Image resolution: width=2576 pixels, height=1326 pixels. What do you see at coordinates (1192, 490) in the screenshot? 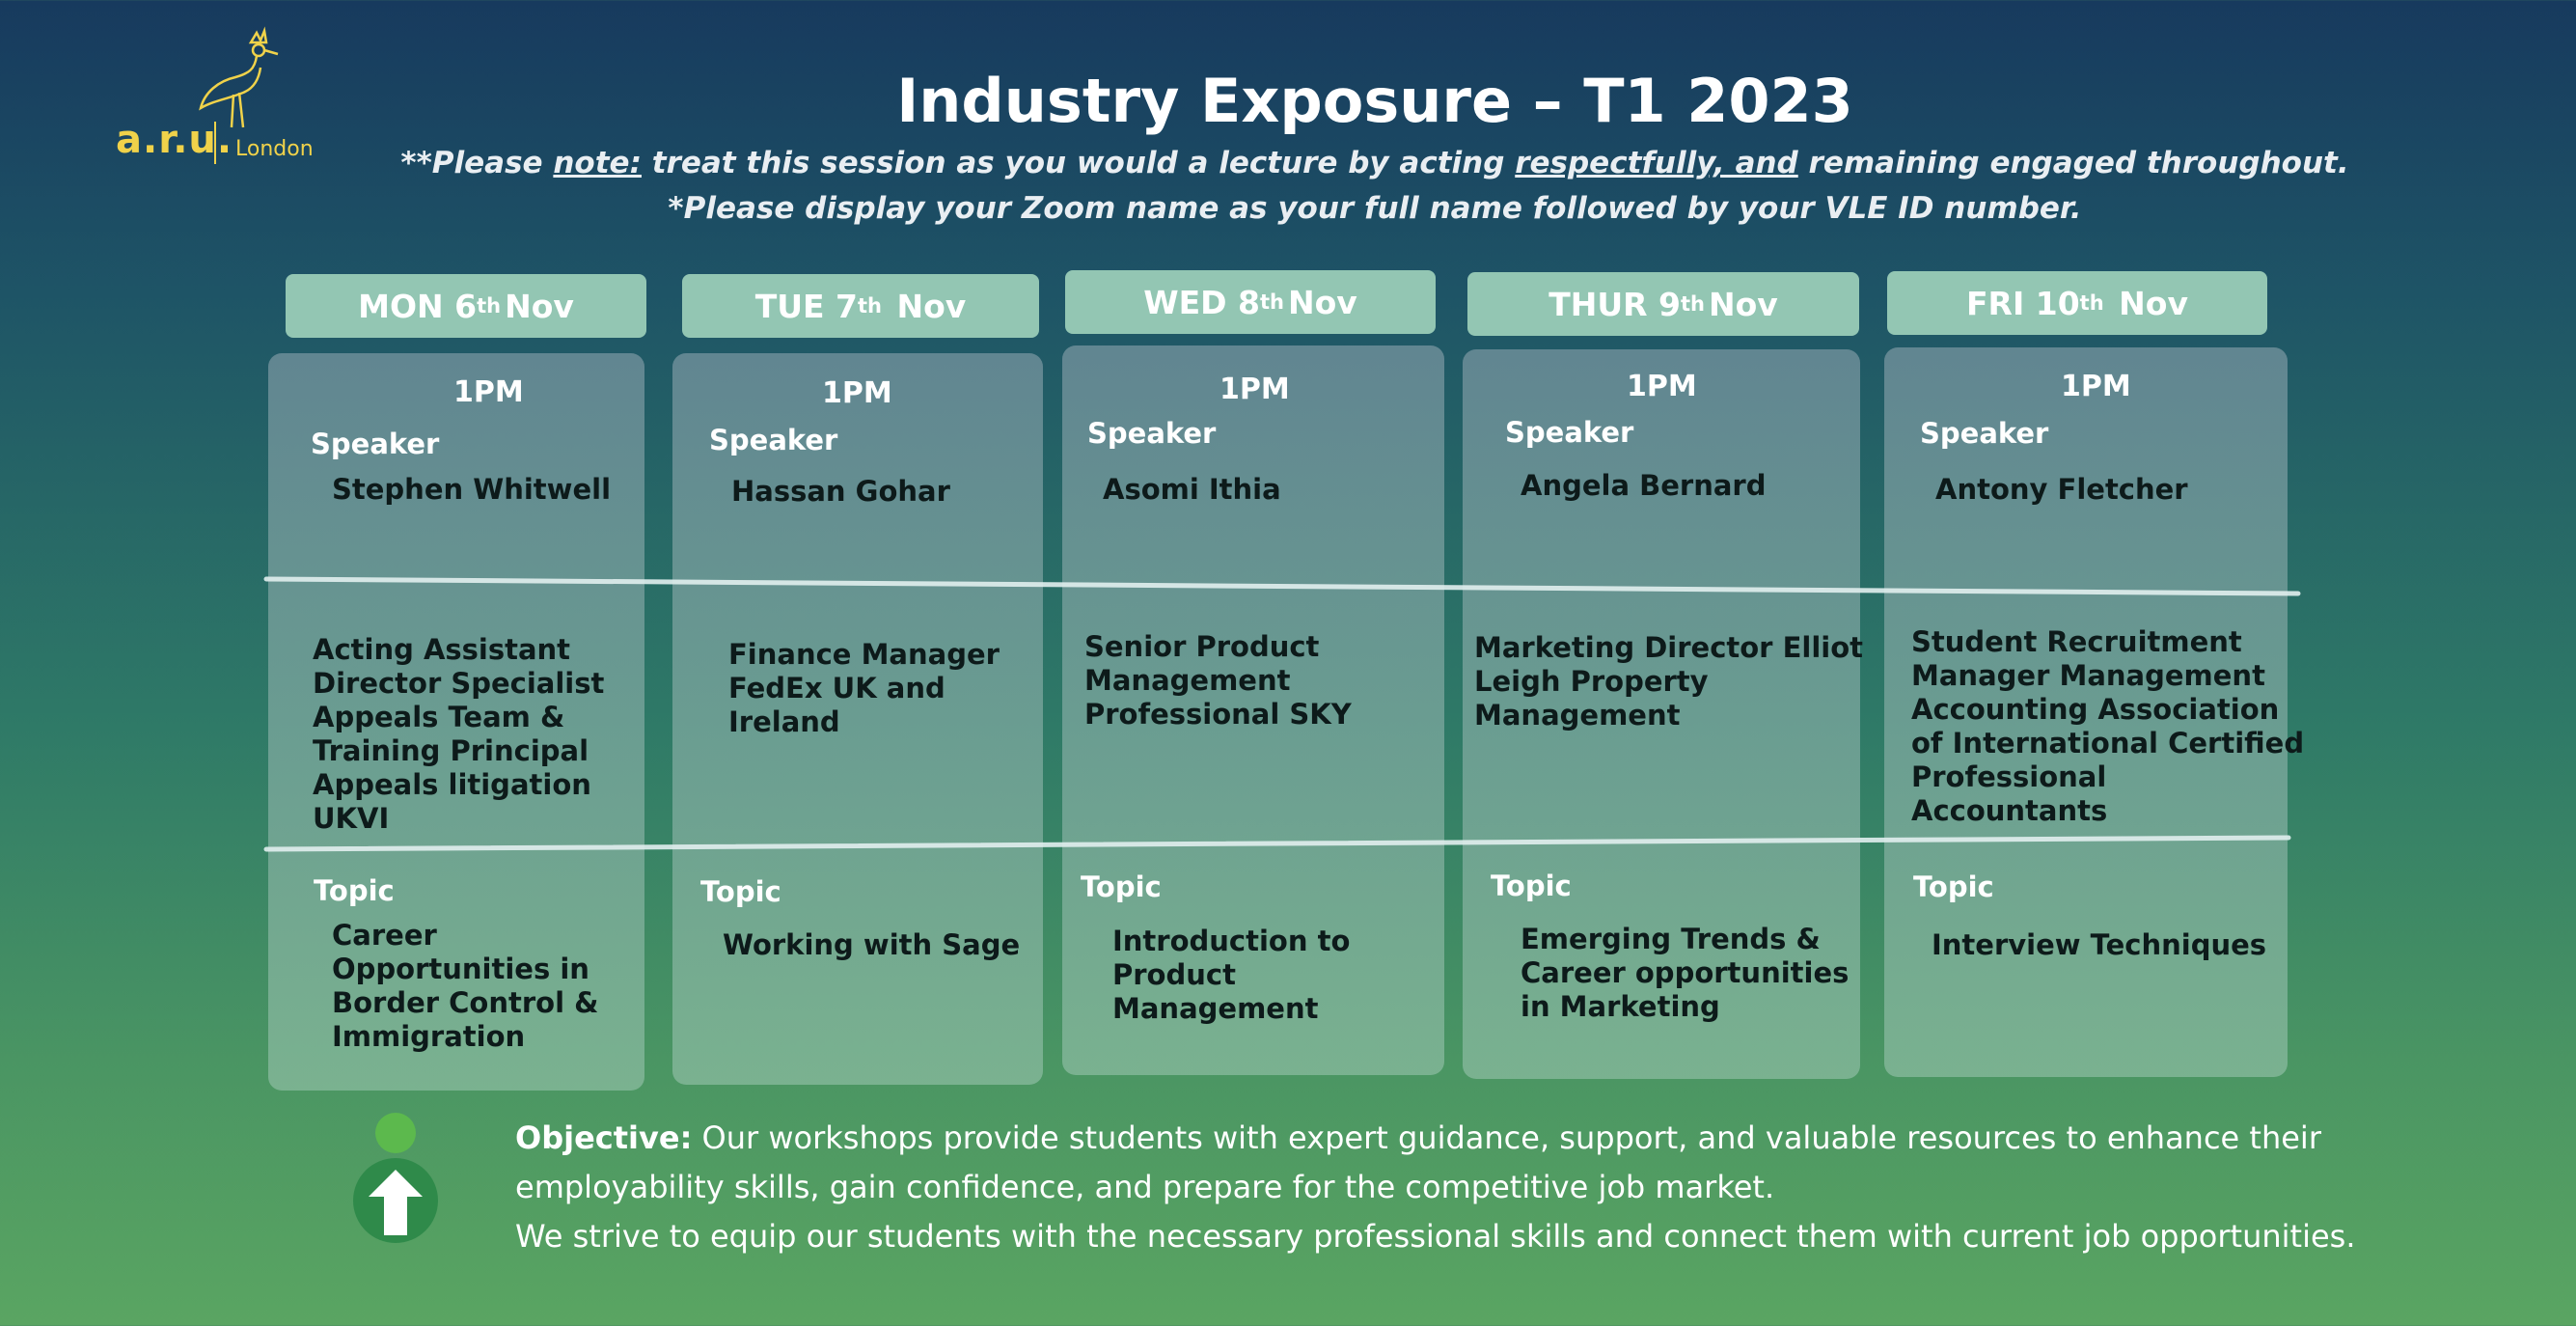
I see `speaker-name: Asomi Ithia` at bounding box center [1192, 490].